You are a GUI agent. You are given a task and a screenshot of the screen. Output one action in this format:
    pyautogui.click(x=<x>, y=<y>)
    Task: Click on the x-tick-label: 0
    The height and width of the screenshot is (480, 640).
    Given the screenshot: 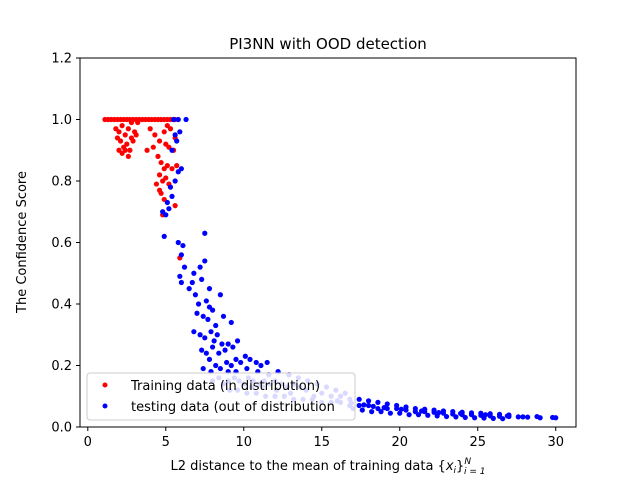 What is the action you would take?
    pyautogui.click(x=88, y=442)
    